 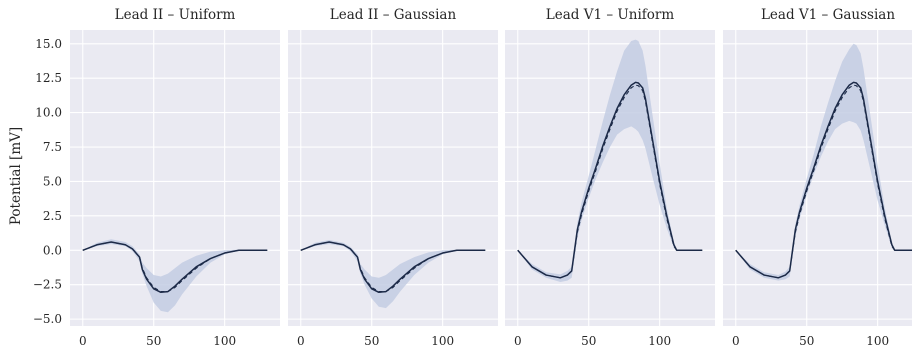 What do you see at coordinates (48, 78) in the screenshot?
I see `y-tick-label: 12.5` at bounding box center [48, 78].